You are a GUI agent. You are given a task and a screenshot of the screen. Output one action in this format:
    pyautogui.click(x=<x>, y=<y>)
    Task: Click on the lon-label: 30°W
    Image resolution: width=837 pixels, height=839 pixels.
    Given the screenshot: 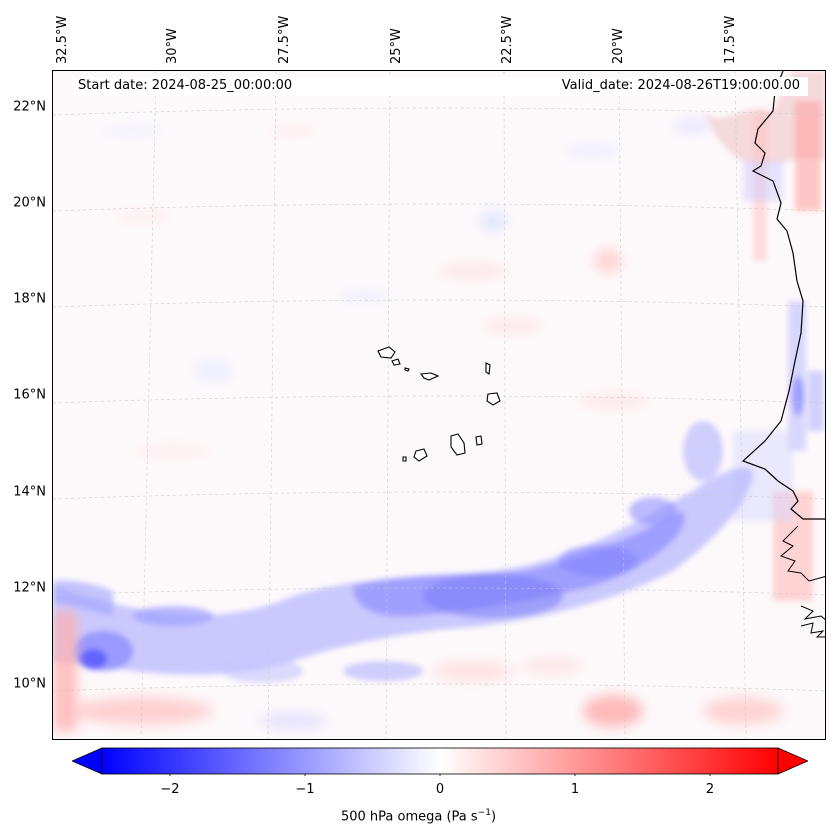 What is the action you would take?
    pyautogui.click(x=172, y=46)
    